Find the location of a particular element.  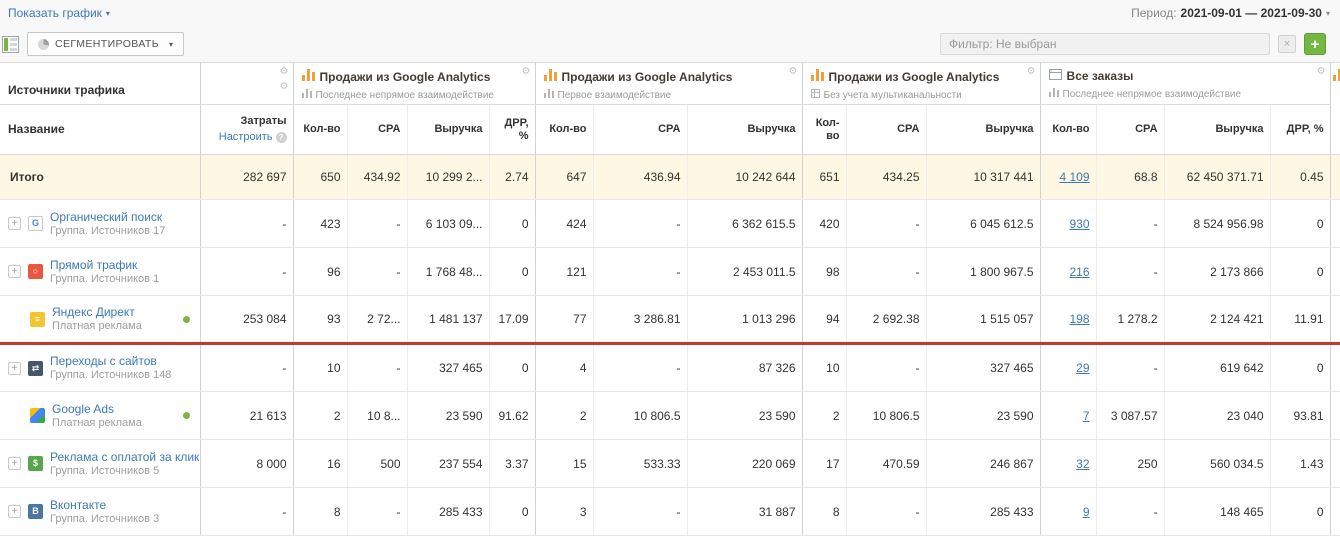

organic-search-icon: G is located at coordinates (35, 223).